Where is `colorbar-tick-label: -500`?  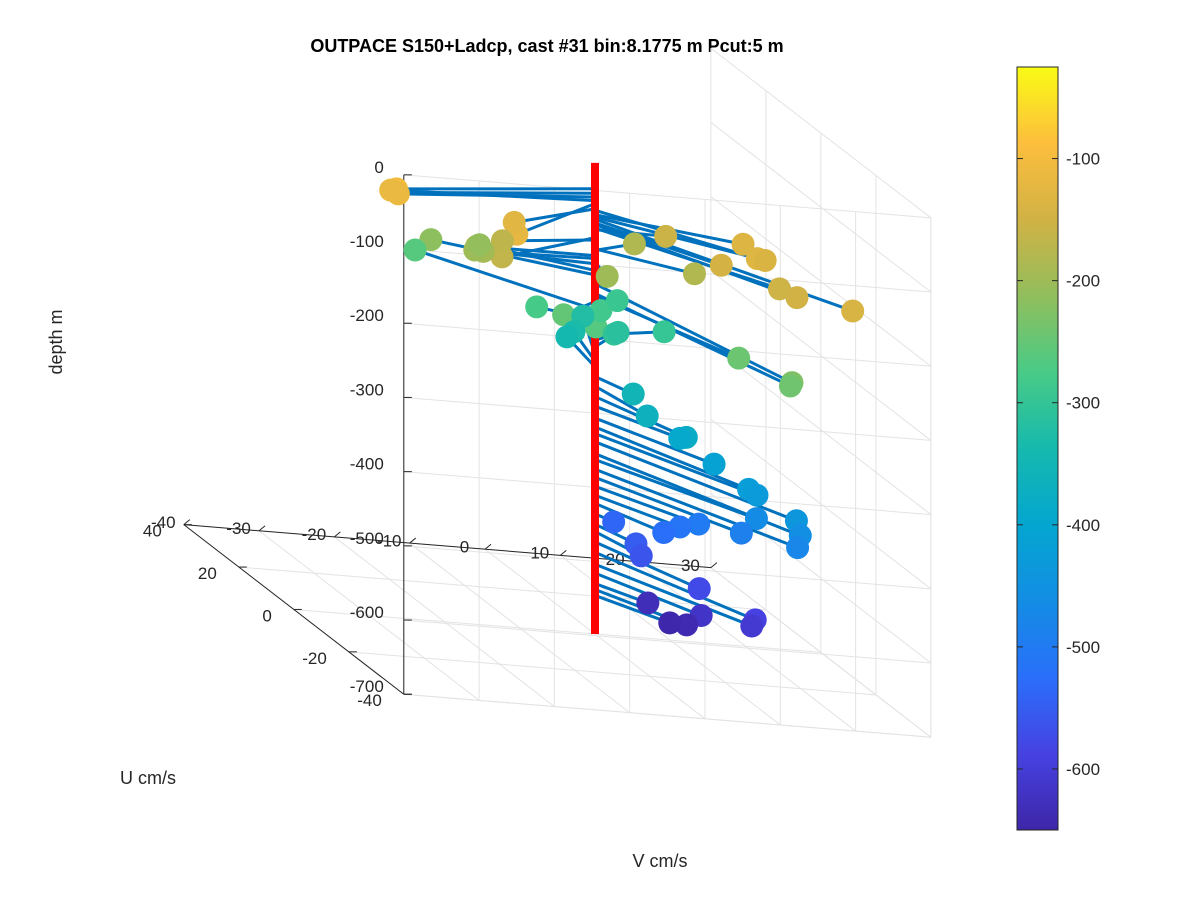
colorbar-tick-label: -500 is located at coordinates (1083, 647).